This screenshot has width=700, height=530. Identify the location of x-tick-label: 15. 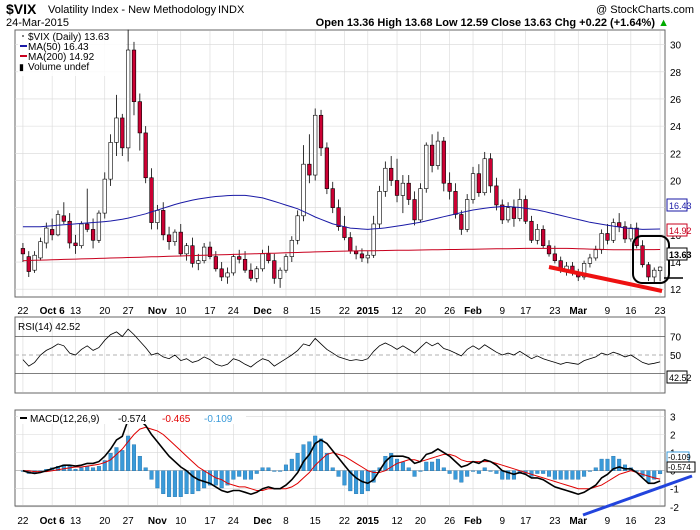
(316, 311).